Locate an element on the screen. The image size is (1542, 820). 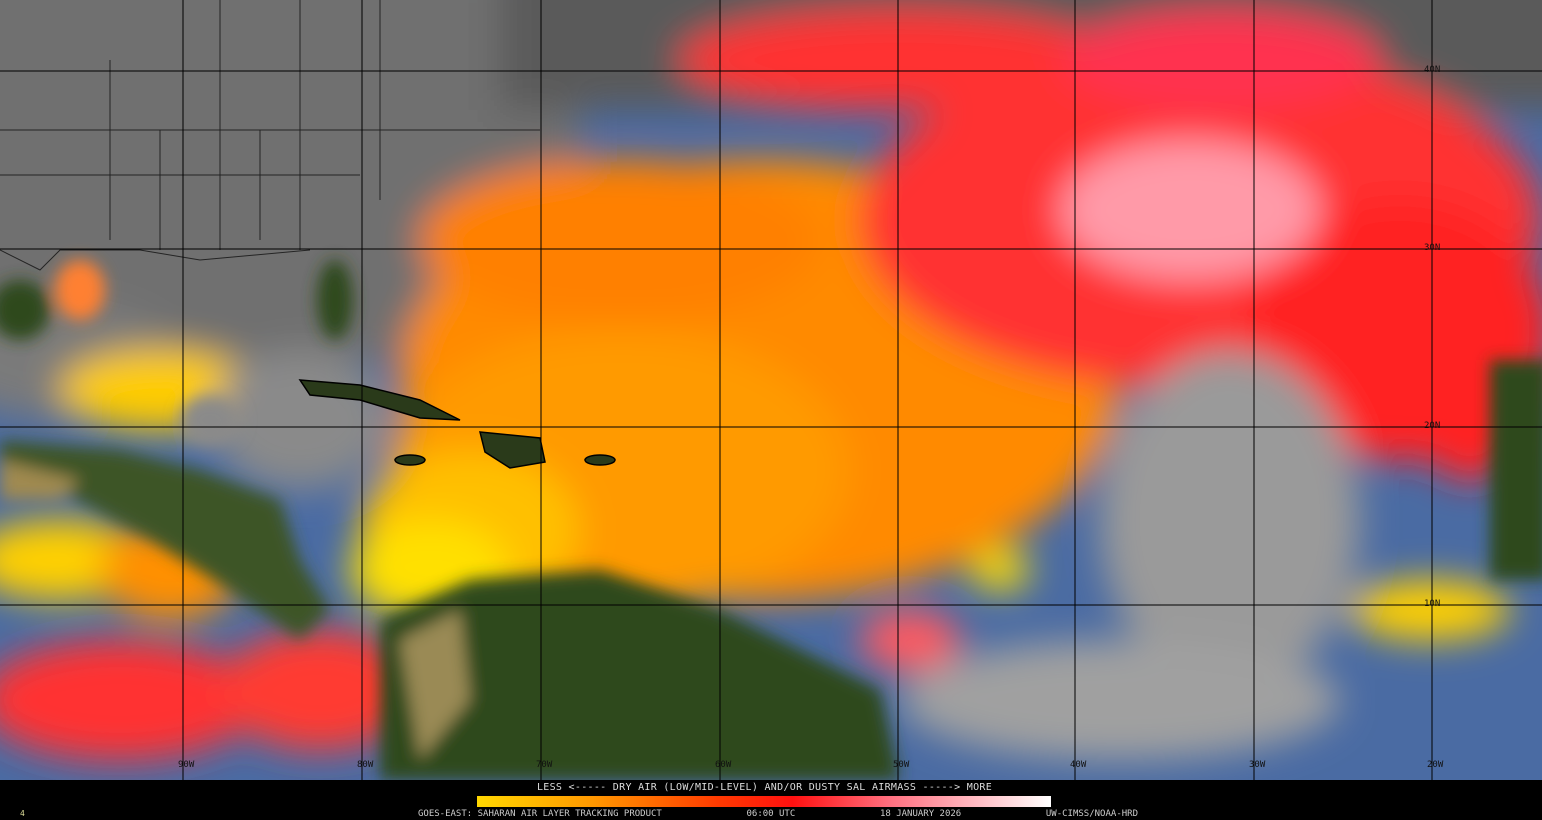
lon-label: 20W is located at coordinates (1435, 765).